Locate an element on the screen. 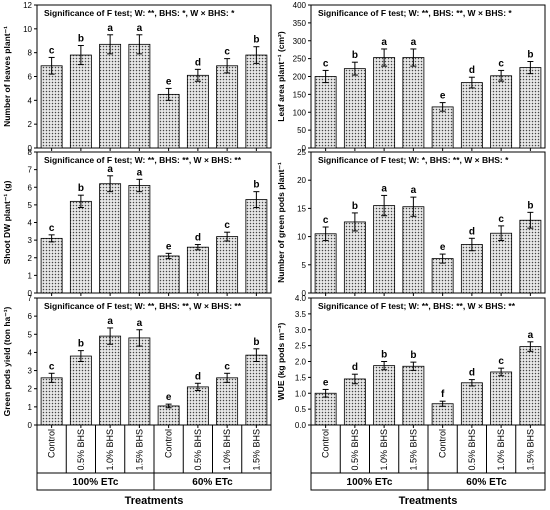 This screenshot has width=550, height=510. y-tick-label: 3 is located at coordinates (30, 240).